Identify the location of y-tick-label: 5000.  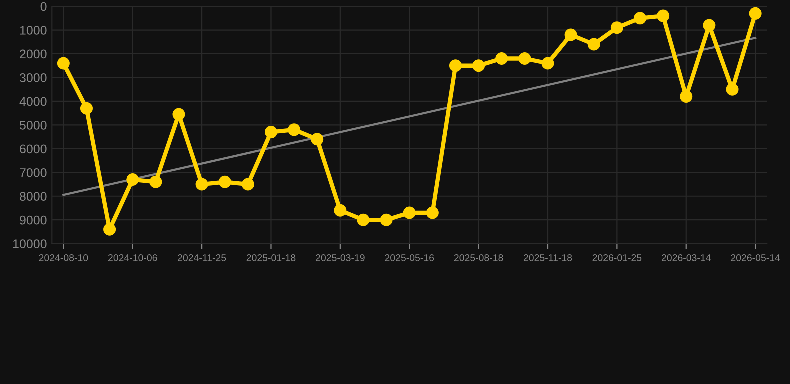
(33, 125).